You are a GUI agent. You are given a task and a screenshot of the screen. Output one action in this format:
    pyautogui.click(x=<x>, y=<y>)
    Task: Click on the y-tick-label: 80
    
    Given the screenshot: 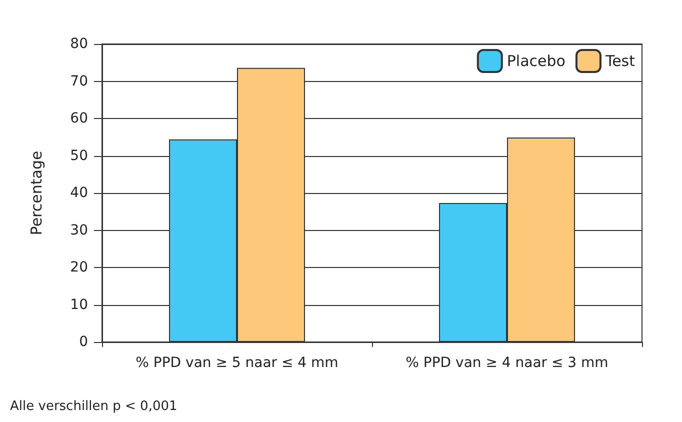 What is the action you would take?
    pyautogui.click(x=79, y=44)
    